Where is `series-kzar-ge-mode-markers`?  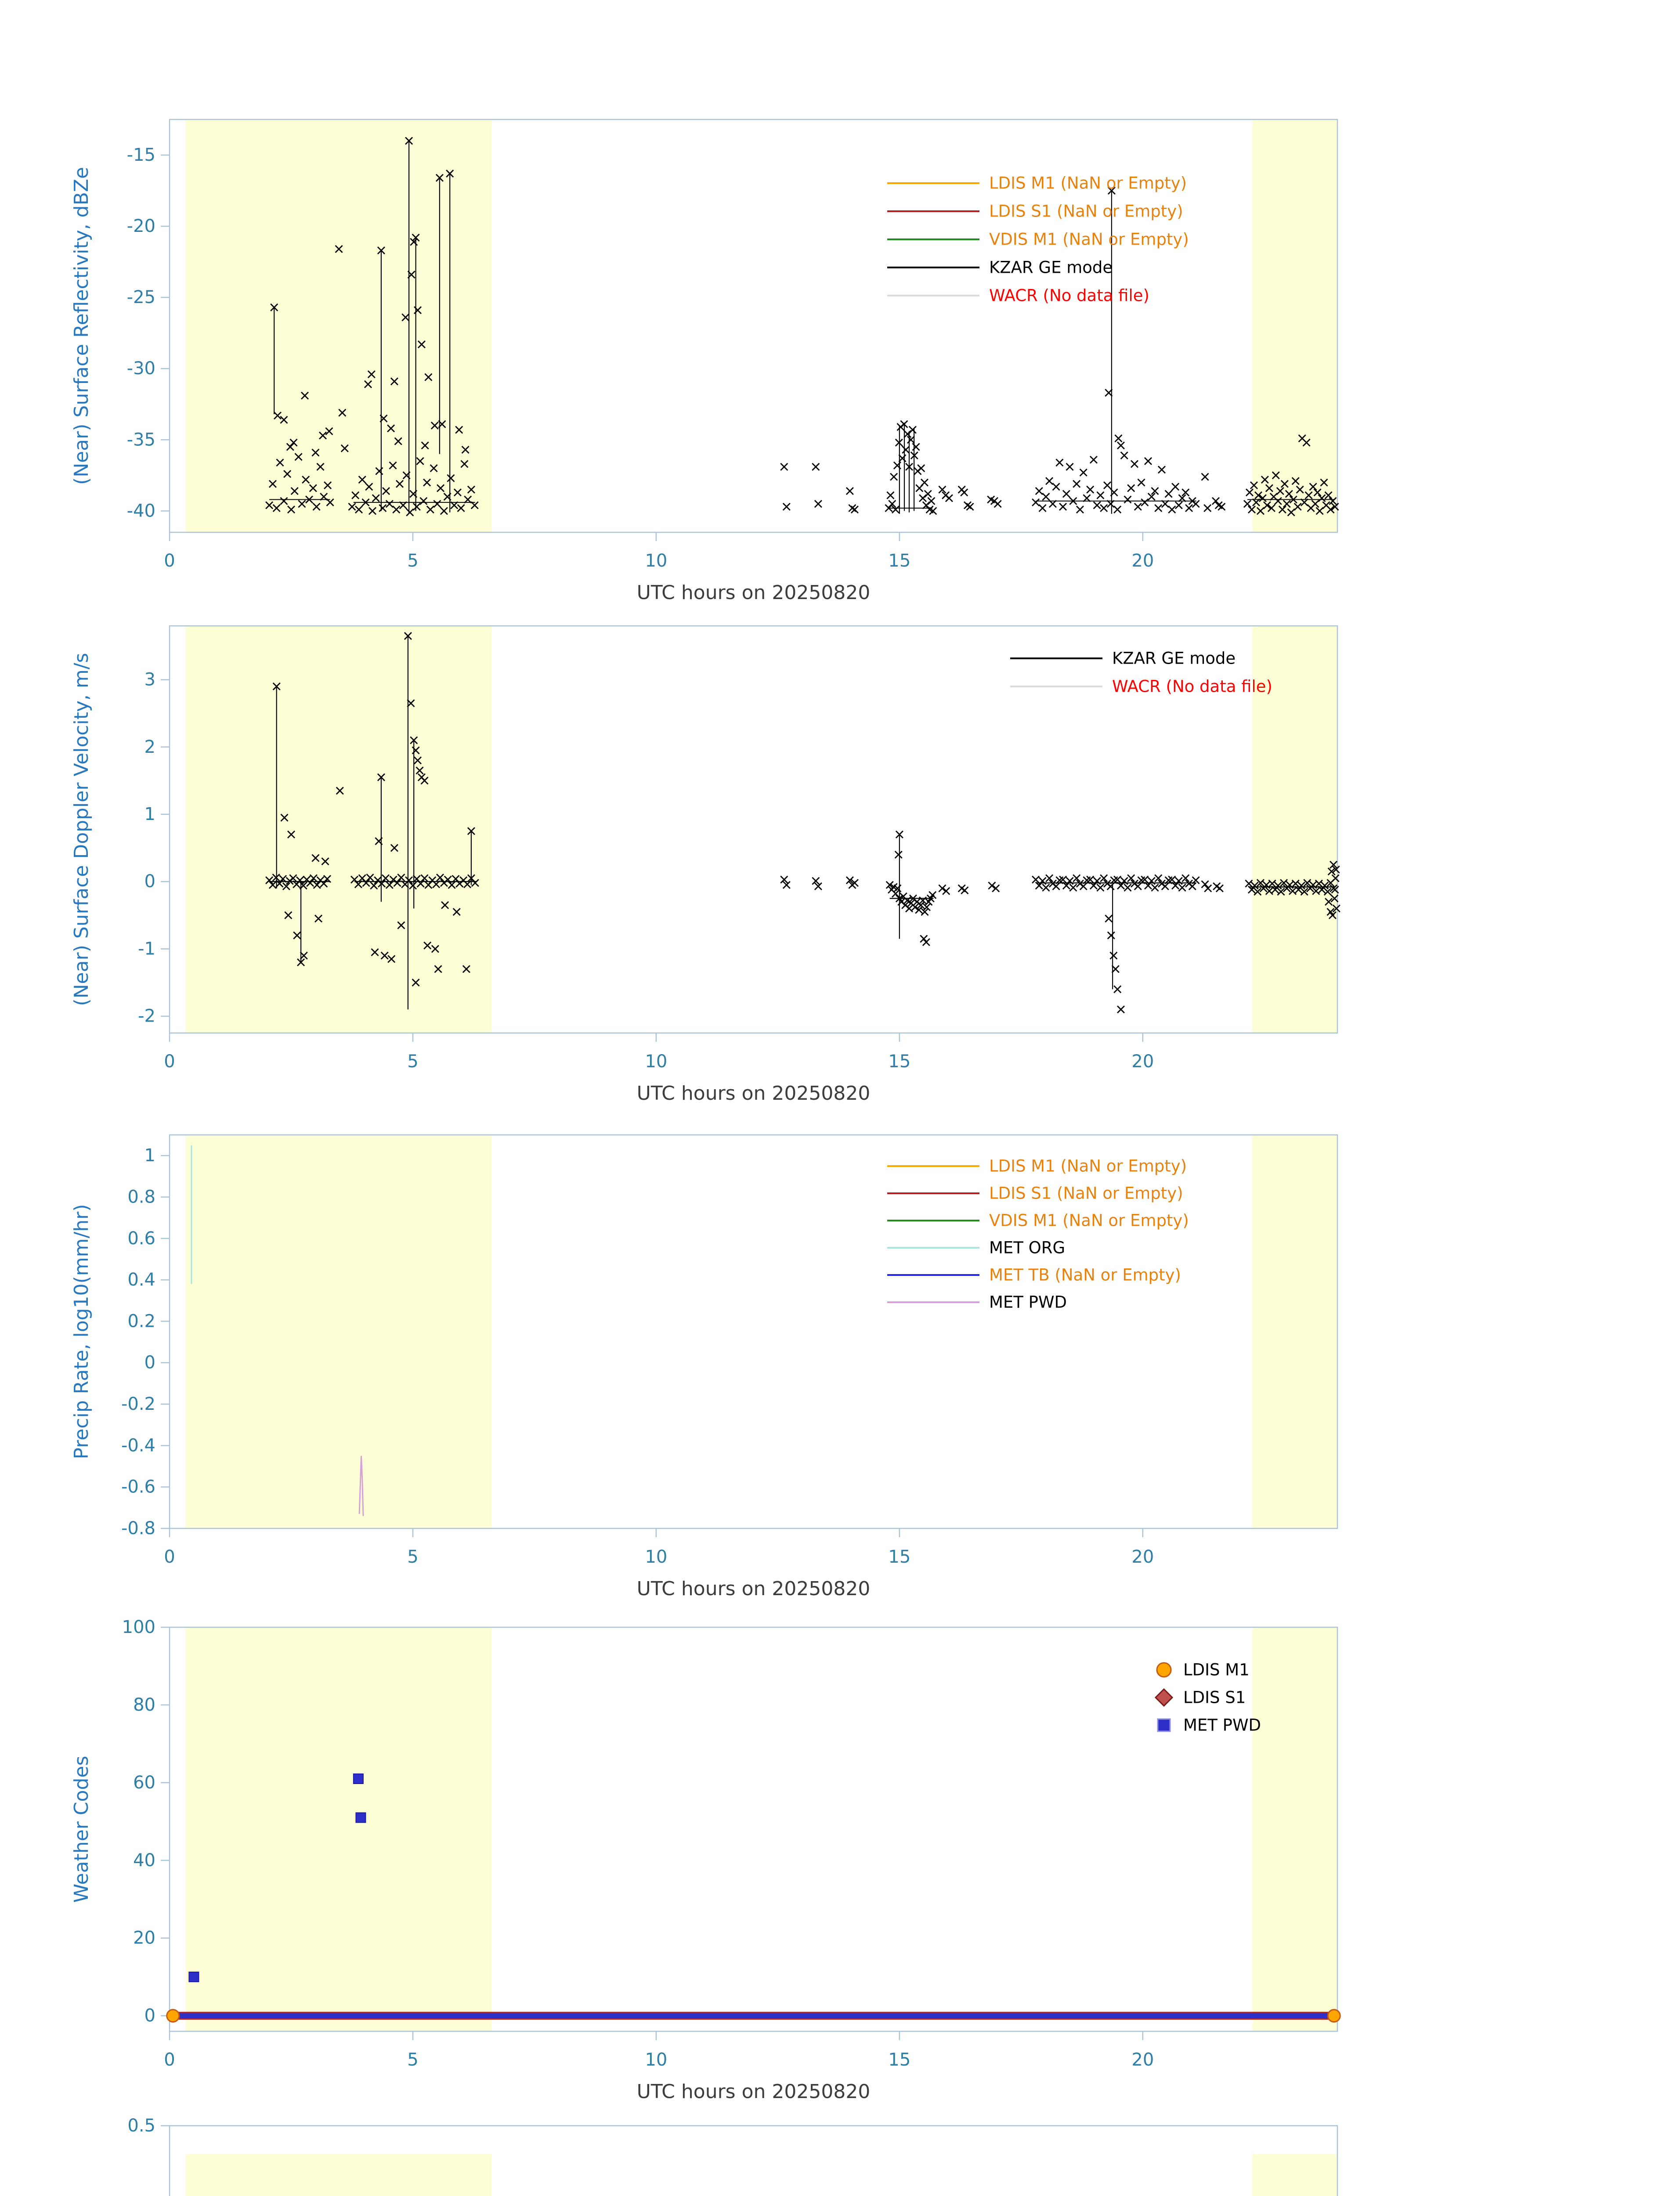
series-kzar-ge-mode-markers is located at coordinates (802, 823).